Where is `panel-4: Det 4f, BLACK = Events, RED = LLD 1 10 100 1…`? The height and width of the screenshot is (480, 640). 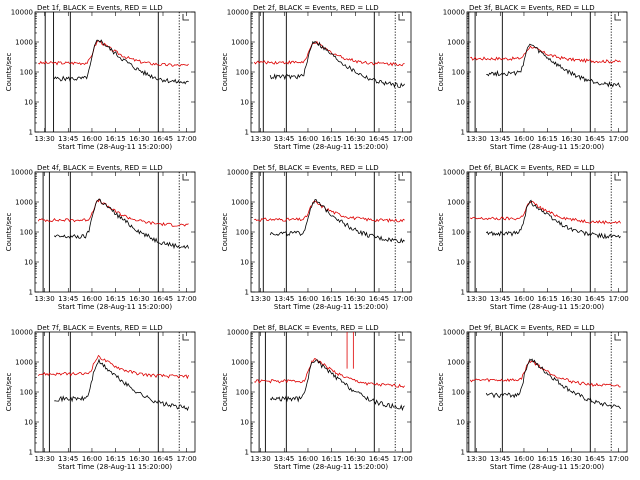
panel-4: Det 4f, BLACK = Events, RED = LLD 1 10 100 1… is located at coordinates (101, 237).